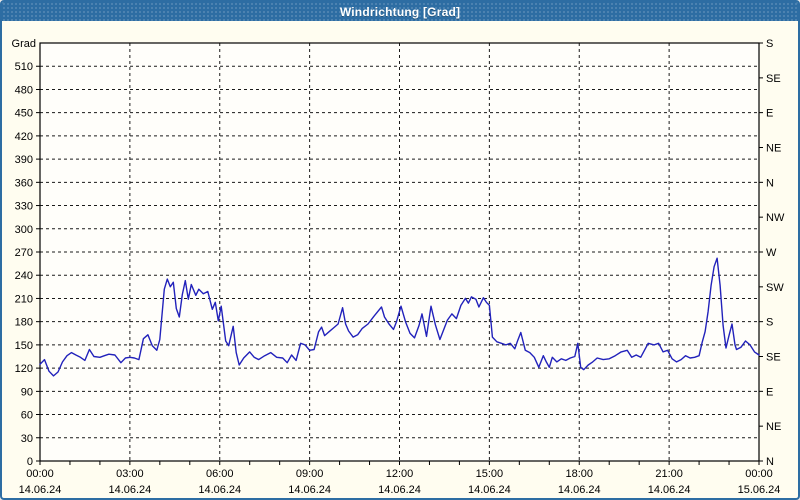  I want to click on svg-text: Grad, so click(24, 44).